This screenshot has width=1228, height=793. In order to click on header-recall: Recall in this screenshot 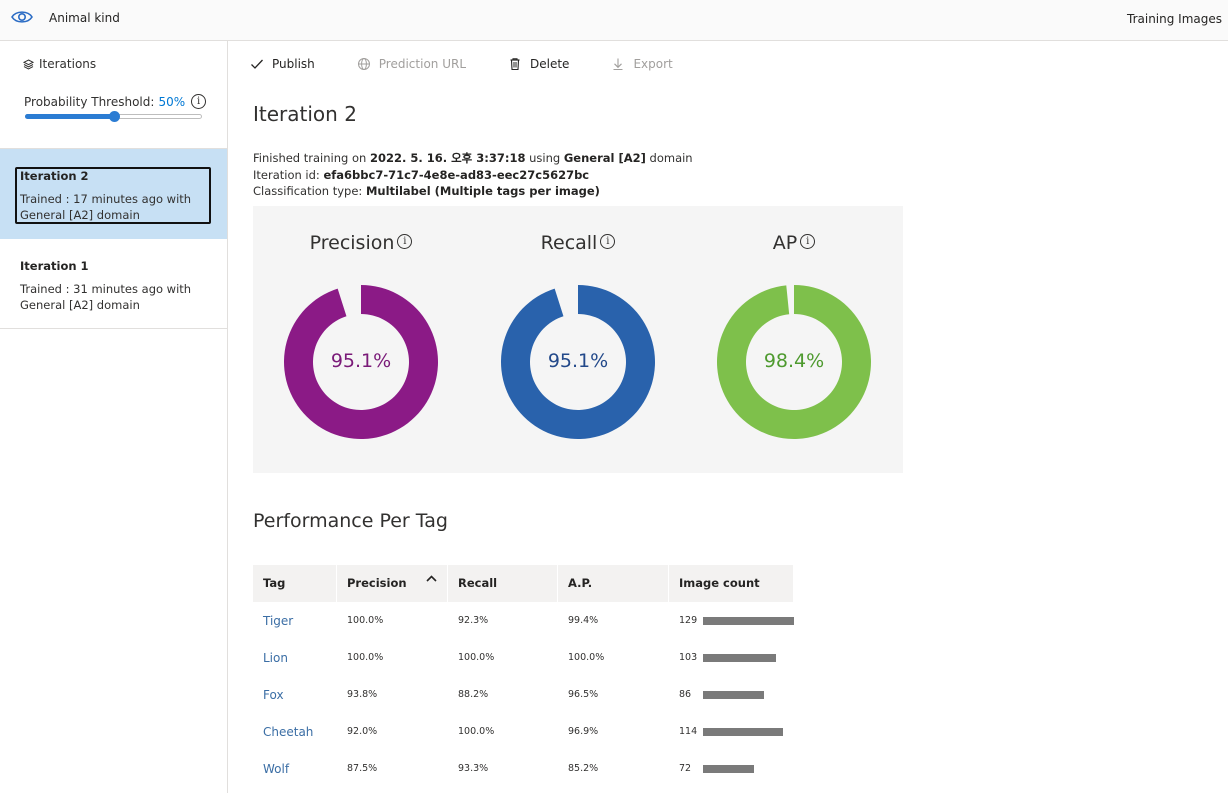, I will do `click(502, 583)`.